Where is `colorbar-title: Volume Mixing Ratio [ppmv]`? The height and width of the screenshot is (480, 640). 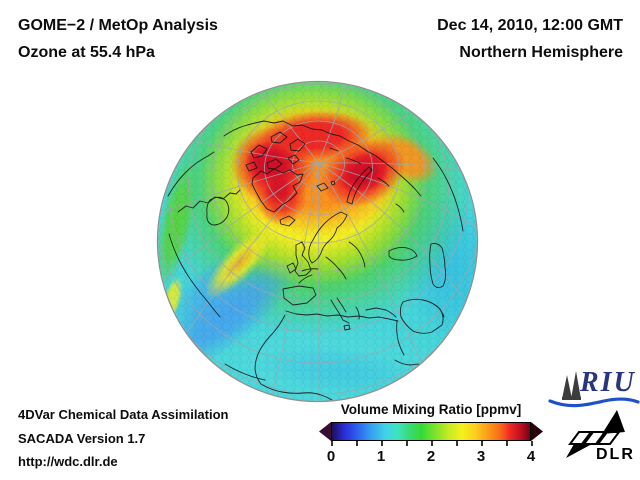 colorbar-title: Volume Mixing Ratio [ppmv] is located at coordinates (431, 409).